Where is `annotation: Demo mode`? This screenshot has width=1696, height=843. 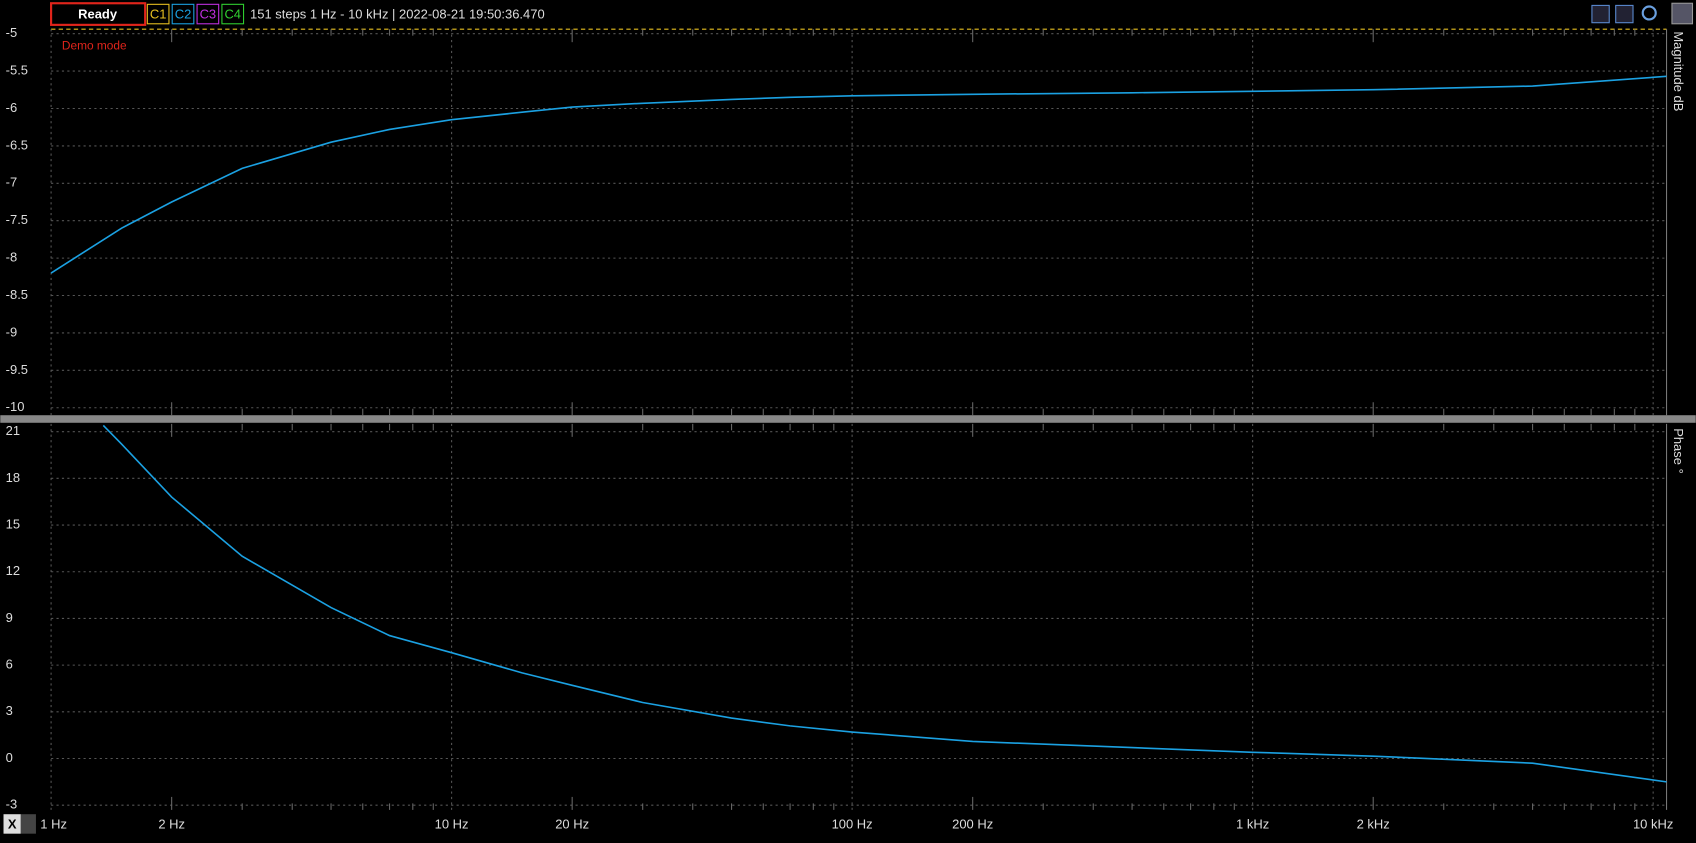
annotation: Demo mode is located at coordinates (94, 46).